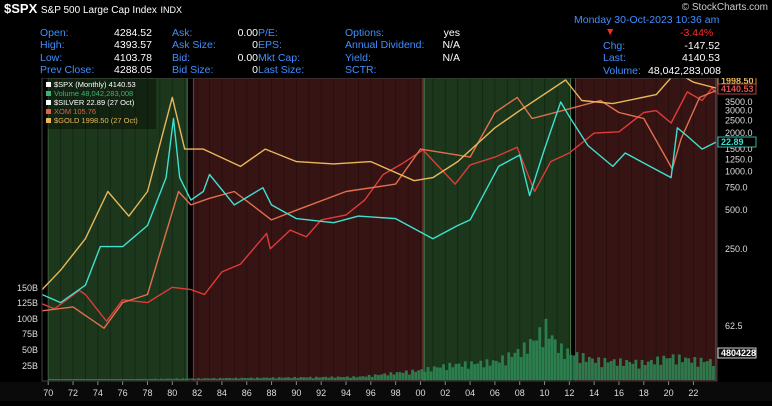 This screenshot has height=406, width=772. I want to click on summary-label: Volume:, so click(622, 70).